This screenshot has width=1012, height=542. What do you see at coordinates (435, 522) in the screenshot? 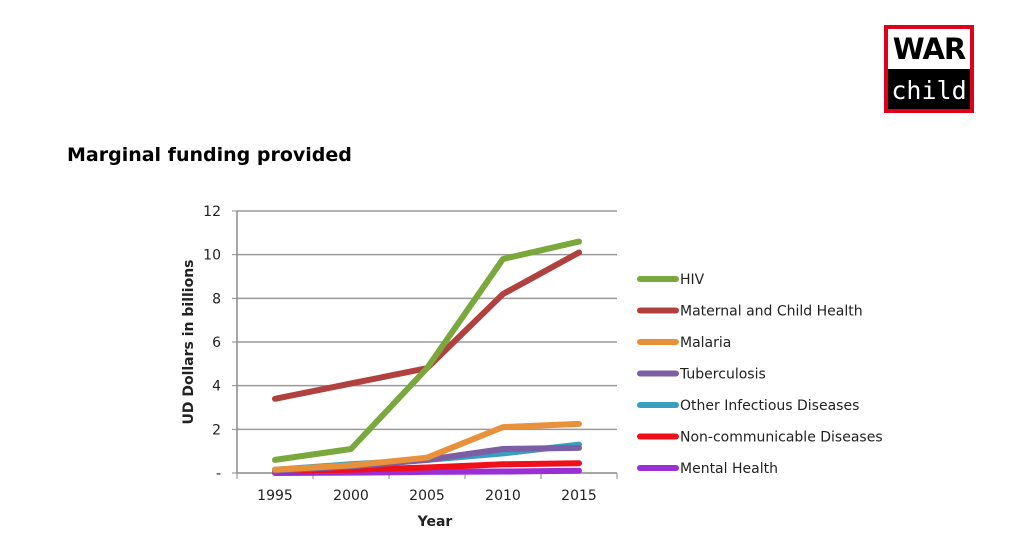
I see `x-axis-title: Year` at bounding box center [435, 522].